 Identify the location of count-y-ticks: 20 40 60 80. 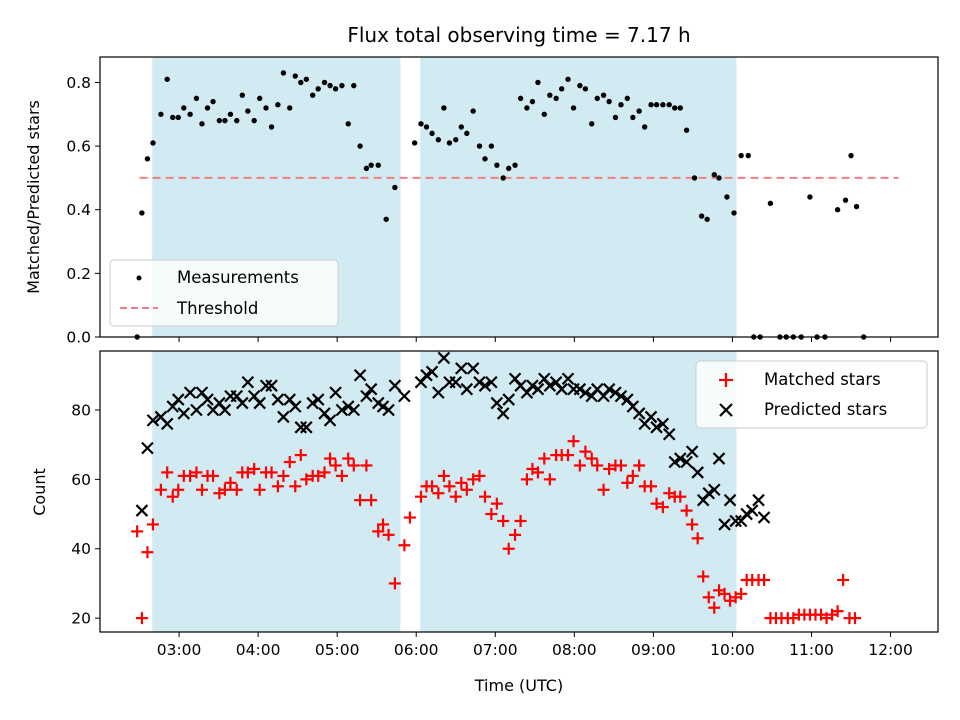
(85, 514).